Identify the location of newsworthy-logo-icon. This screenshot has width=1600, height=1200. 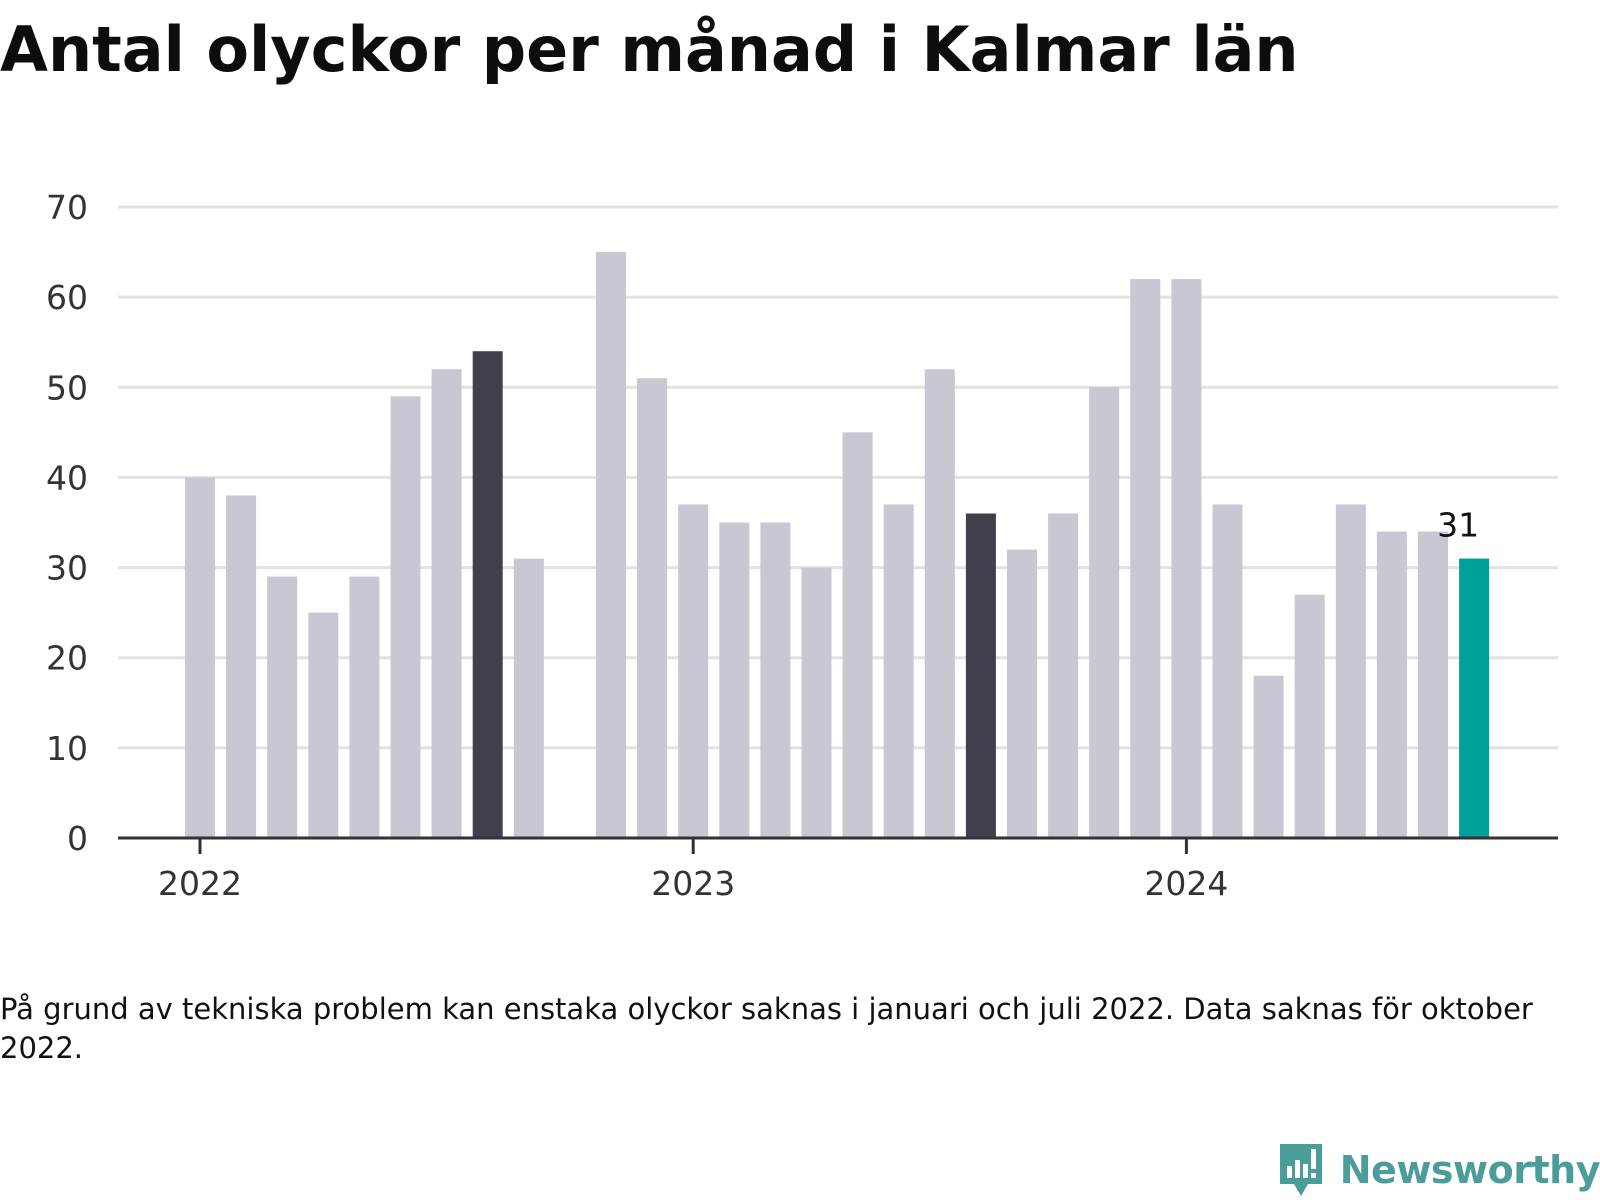
(1300, 1170).